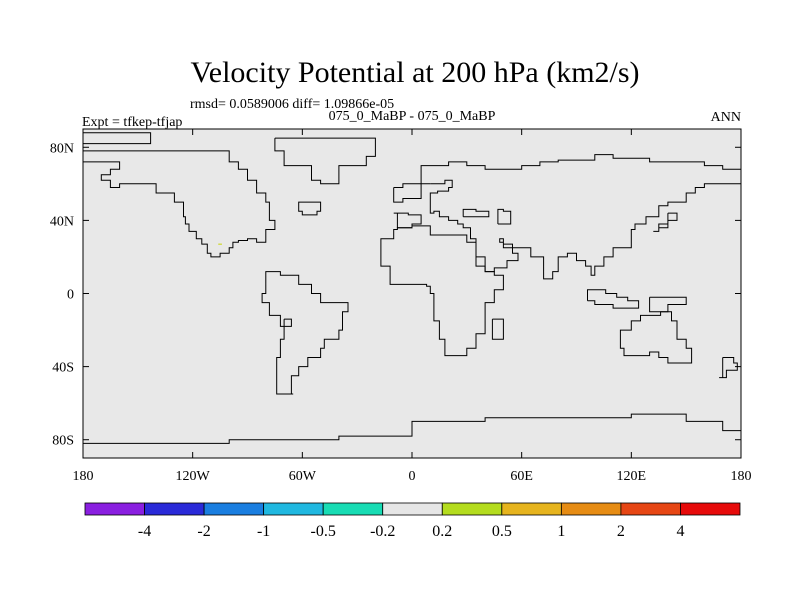 The height and width of the screenshot is (600, 800). I want to click on colorbar-label: -0.2, so click(382, 531).